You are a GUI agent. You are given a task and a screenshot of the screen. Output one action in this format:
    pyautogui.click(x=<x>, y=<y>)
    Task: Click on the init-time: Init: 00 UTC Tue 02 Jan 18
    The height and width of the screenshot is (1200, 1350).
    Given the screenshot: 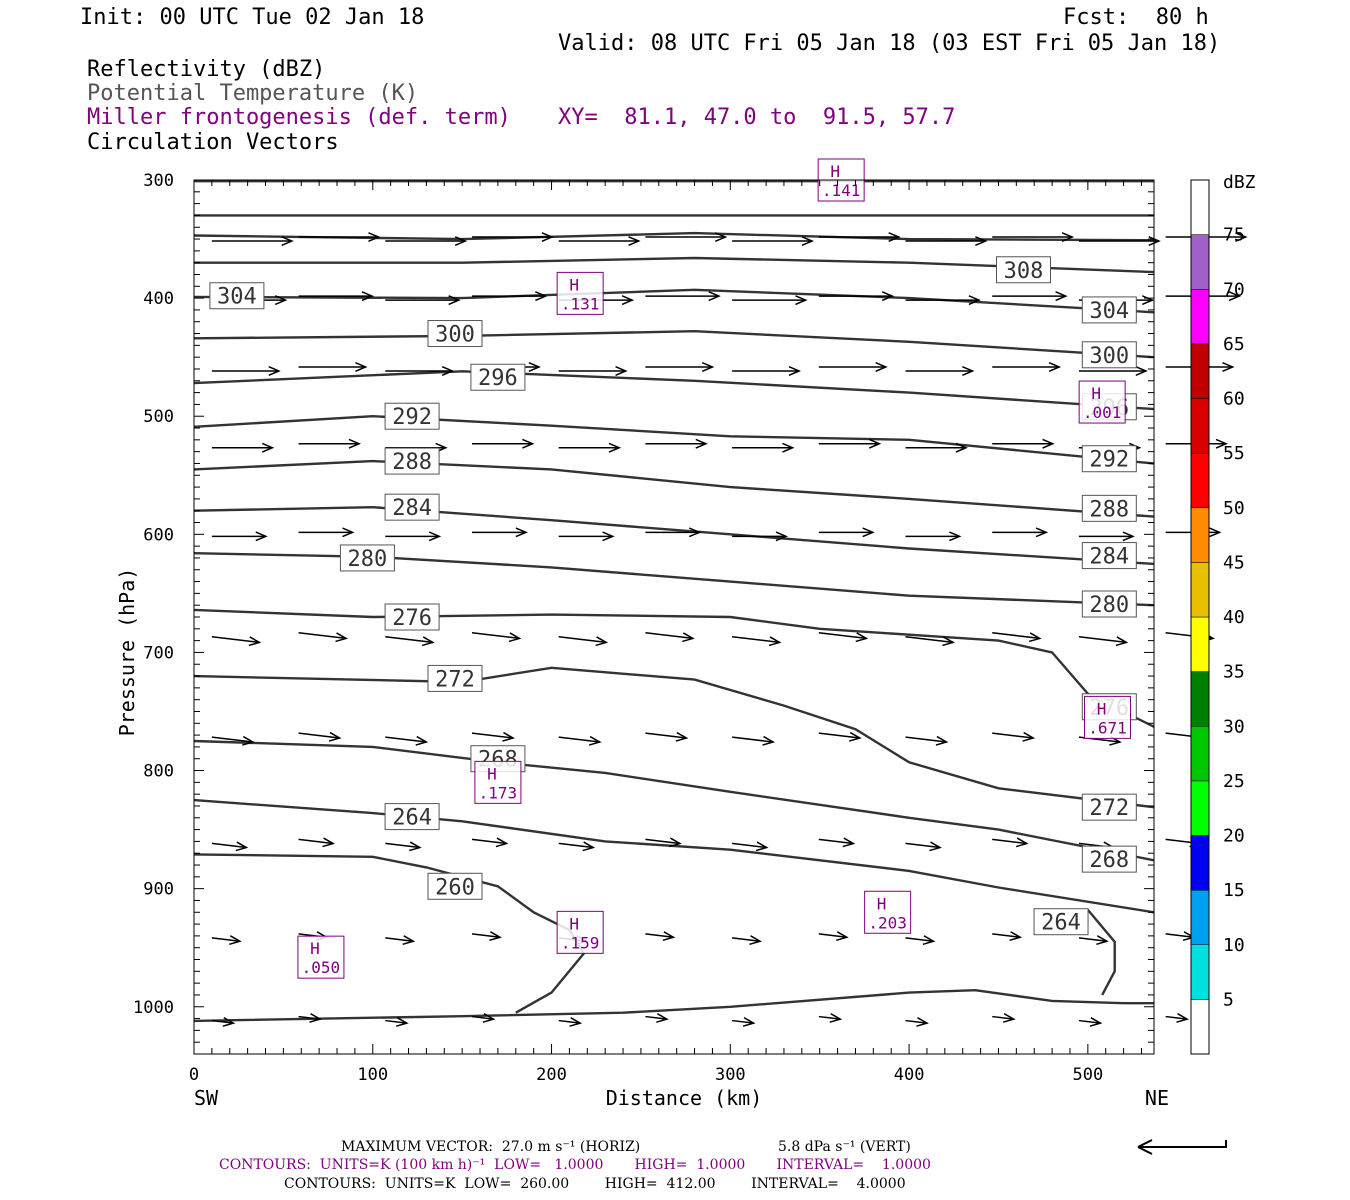 What is the action you would take?
    pyautogui.click(x=252, y=17)
    